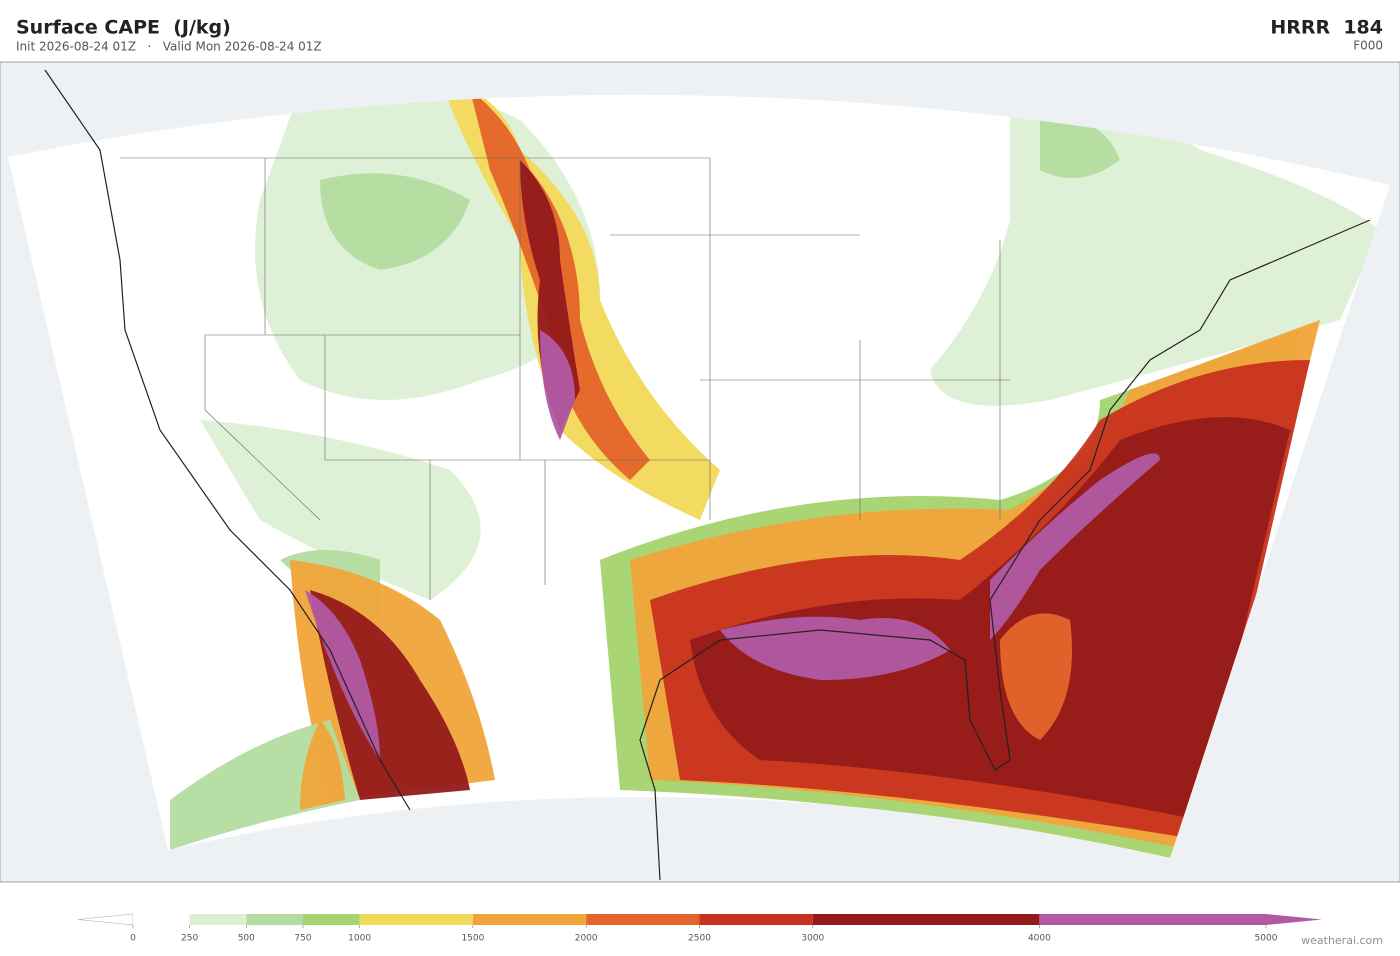 Image resolution: width=1400 pixels, height=956 pixels. I want to click on forecast-hour: F000, so click(1368, 46).